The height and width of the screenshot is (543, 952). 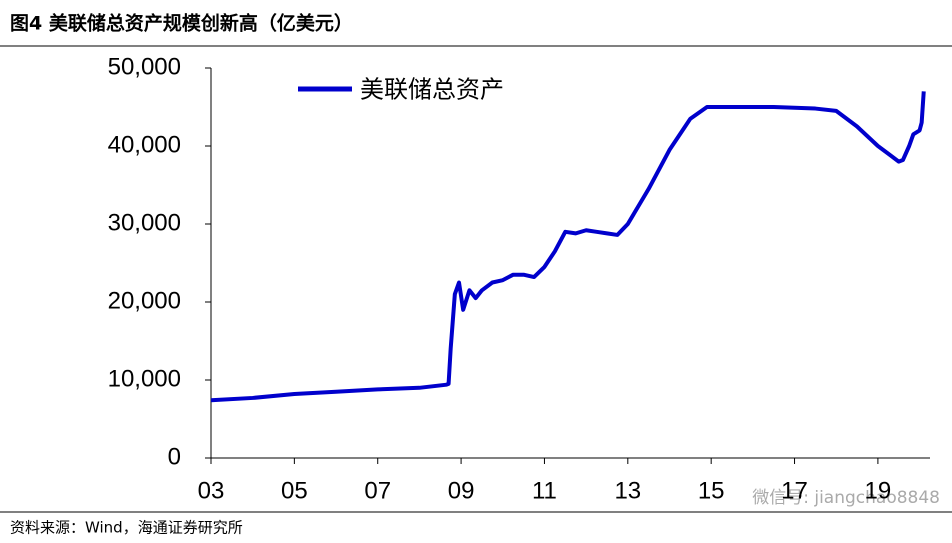 What do you see at coordinates (144, 300) in the screenshot?
I see `y-tick-label: 20,000` at bounding box center [144, 300].